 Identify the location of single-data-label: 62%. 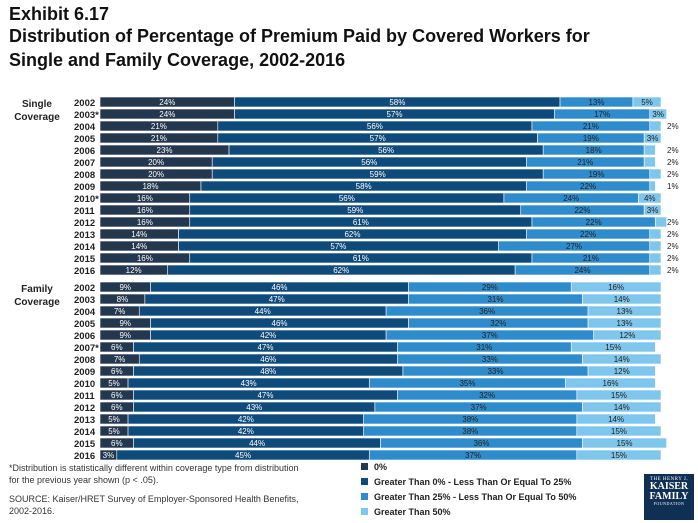
(341, 270).